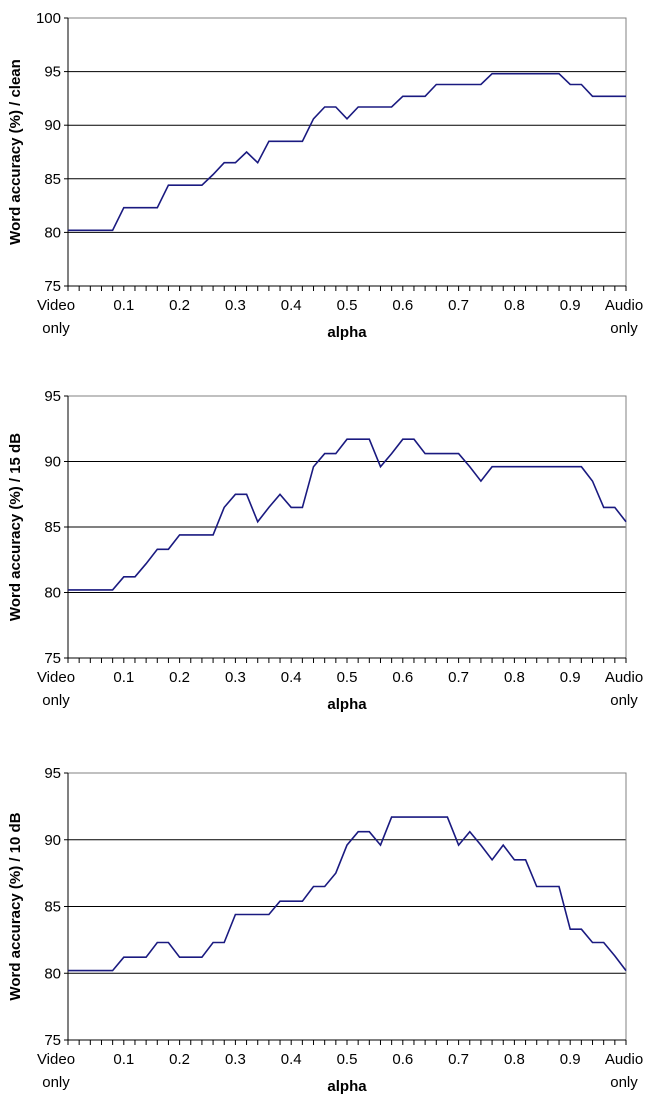  Describe the element at coordinates (52, 286) in the screenshot. I see `chart-clean-y-tick-label: 75` at that location.